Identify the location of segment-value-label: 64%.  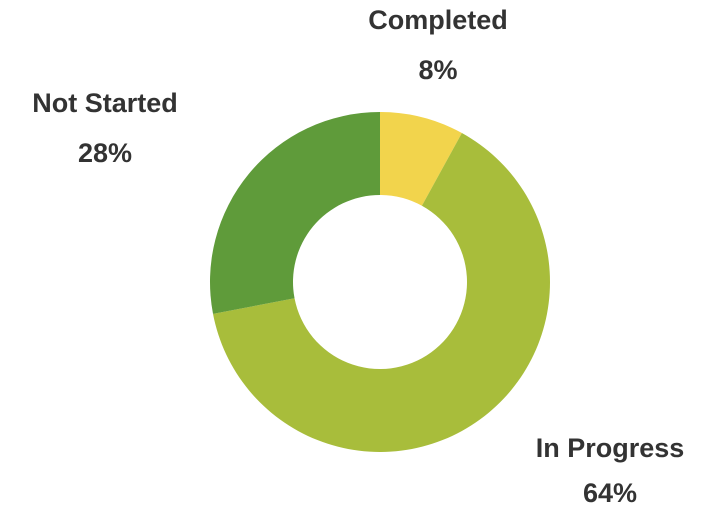
(610, 493).